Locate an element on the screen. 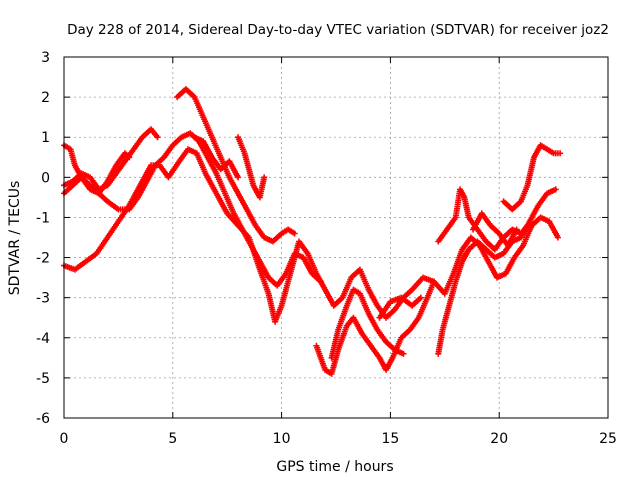 The height and width of the screenshot is (480, 640). y-tick-label: 3 is located at coordinates (45, 58).